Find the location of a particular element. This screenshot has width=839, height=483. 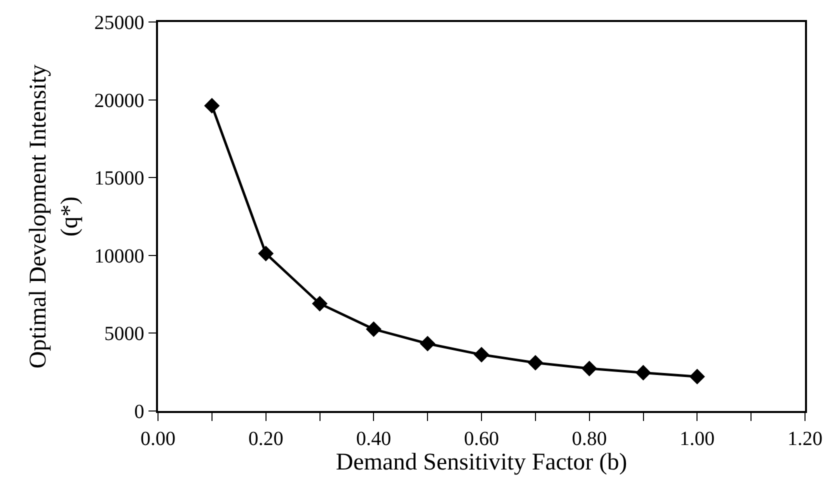

x-tick-label: 0.80 is located at coordinates (589, 439).